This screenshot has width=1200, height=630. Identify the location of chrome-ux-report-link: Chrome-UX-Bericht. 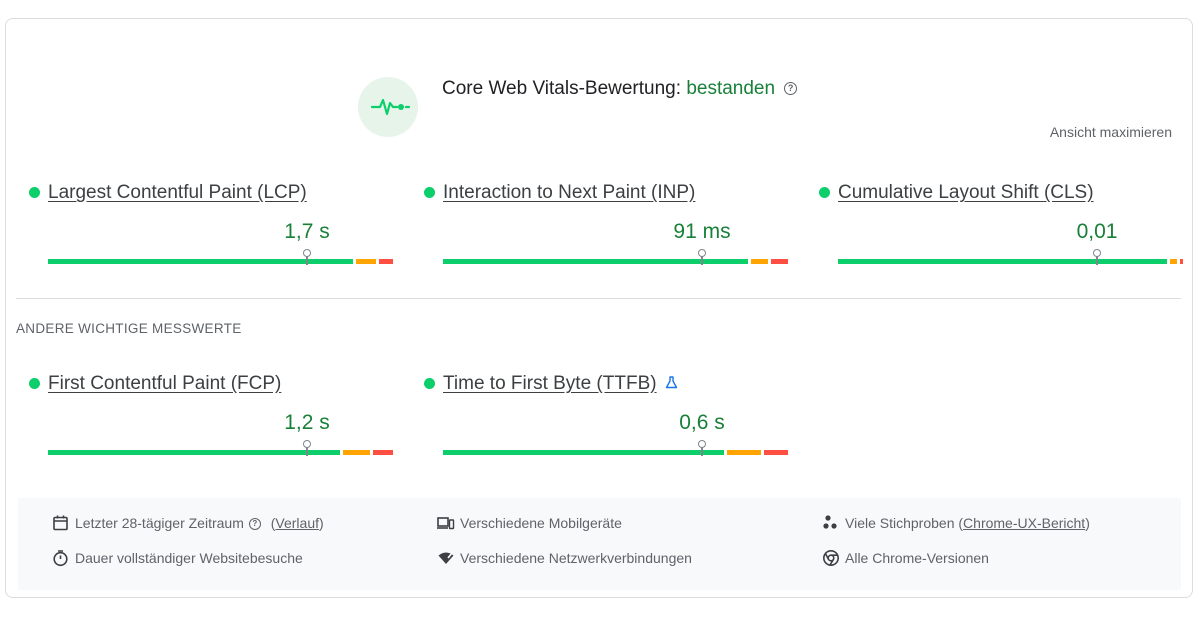
(1024, 523).